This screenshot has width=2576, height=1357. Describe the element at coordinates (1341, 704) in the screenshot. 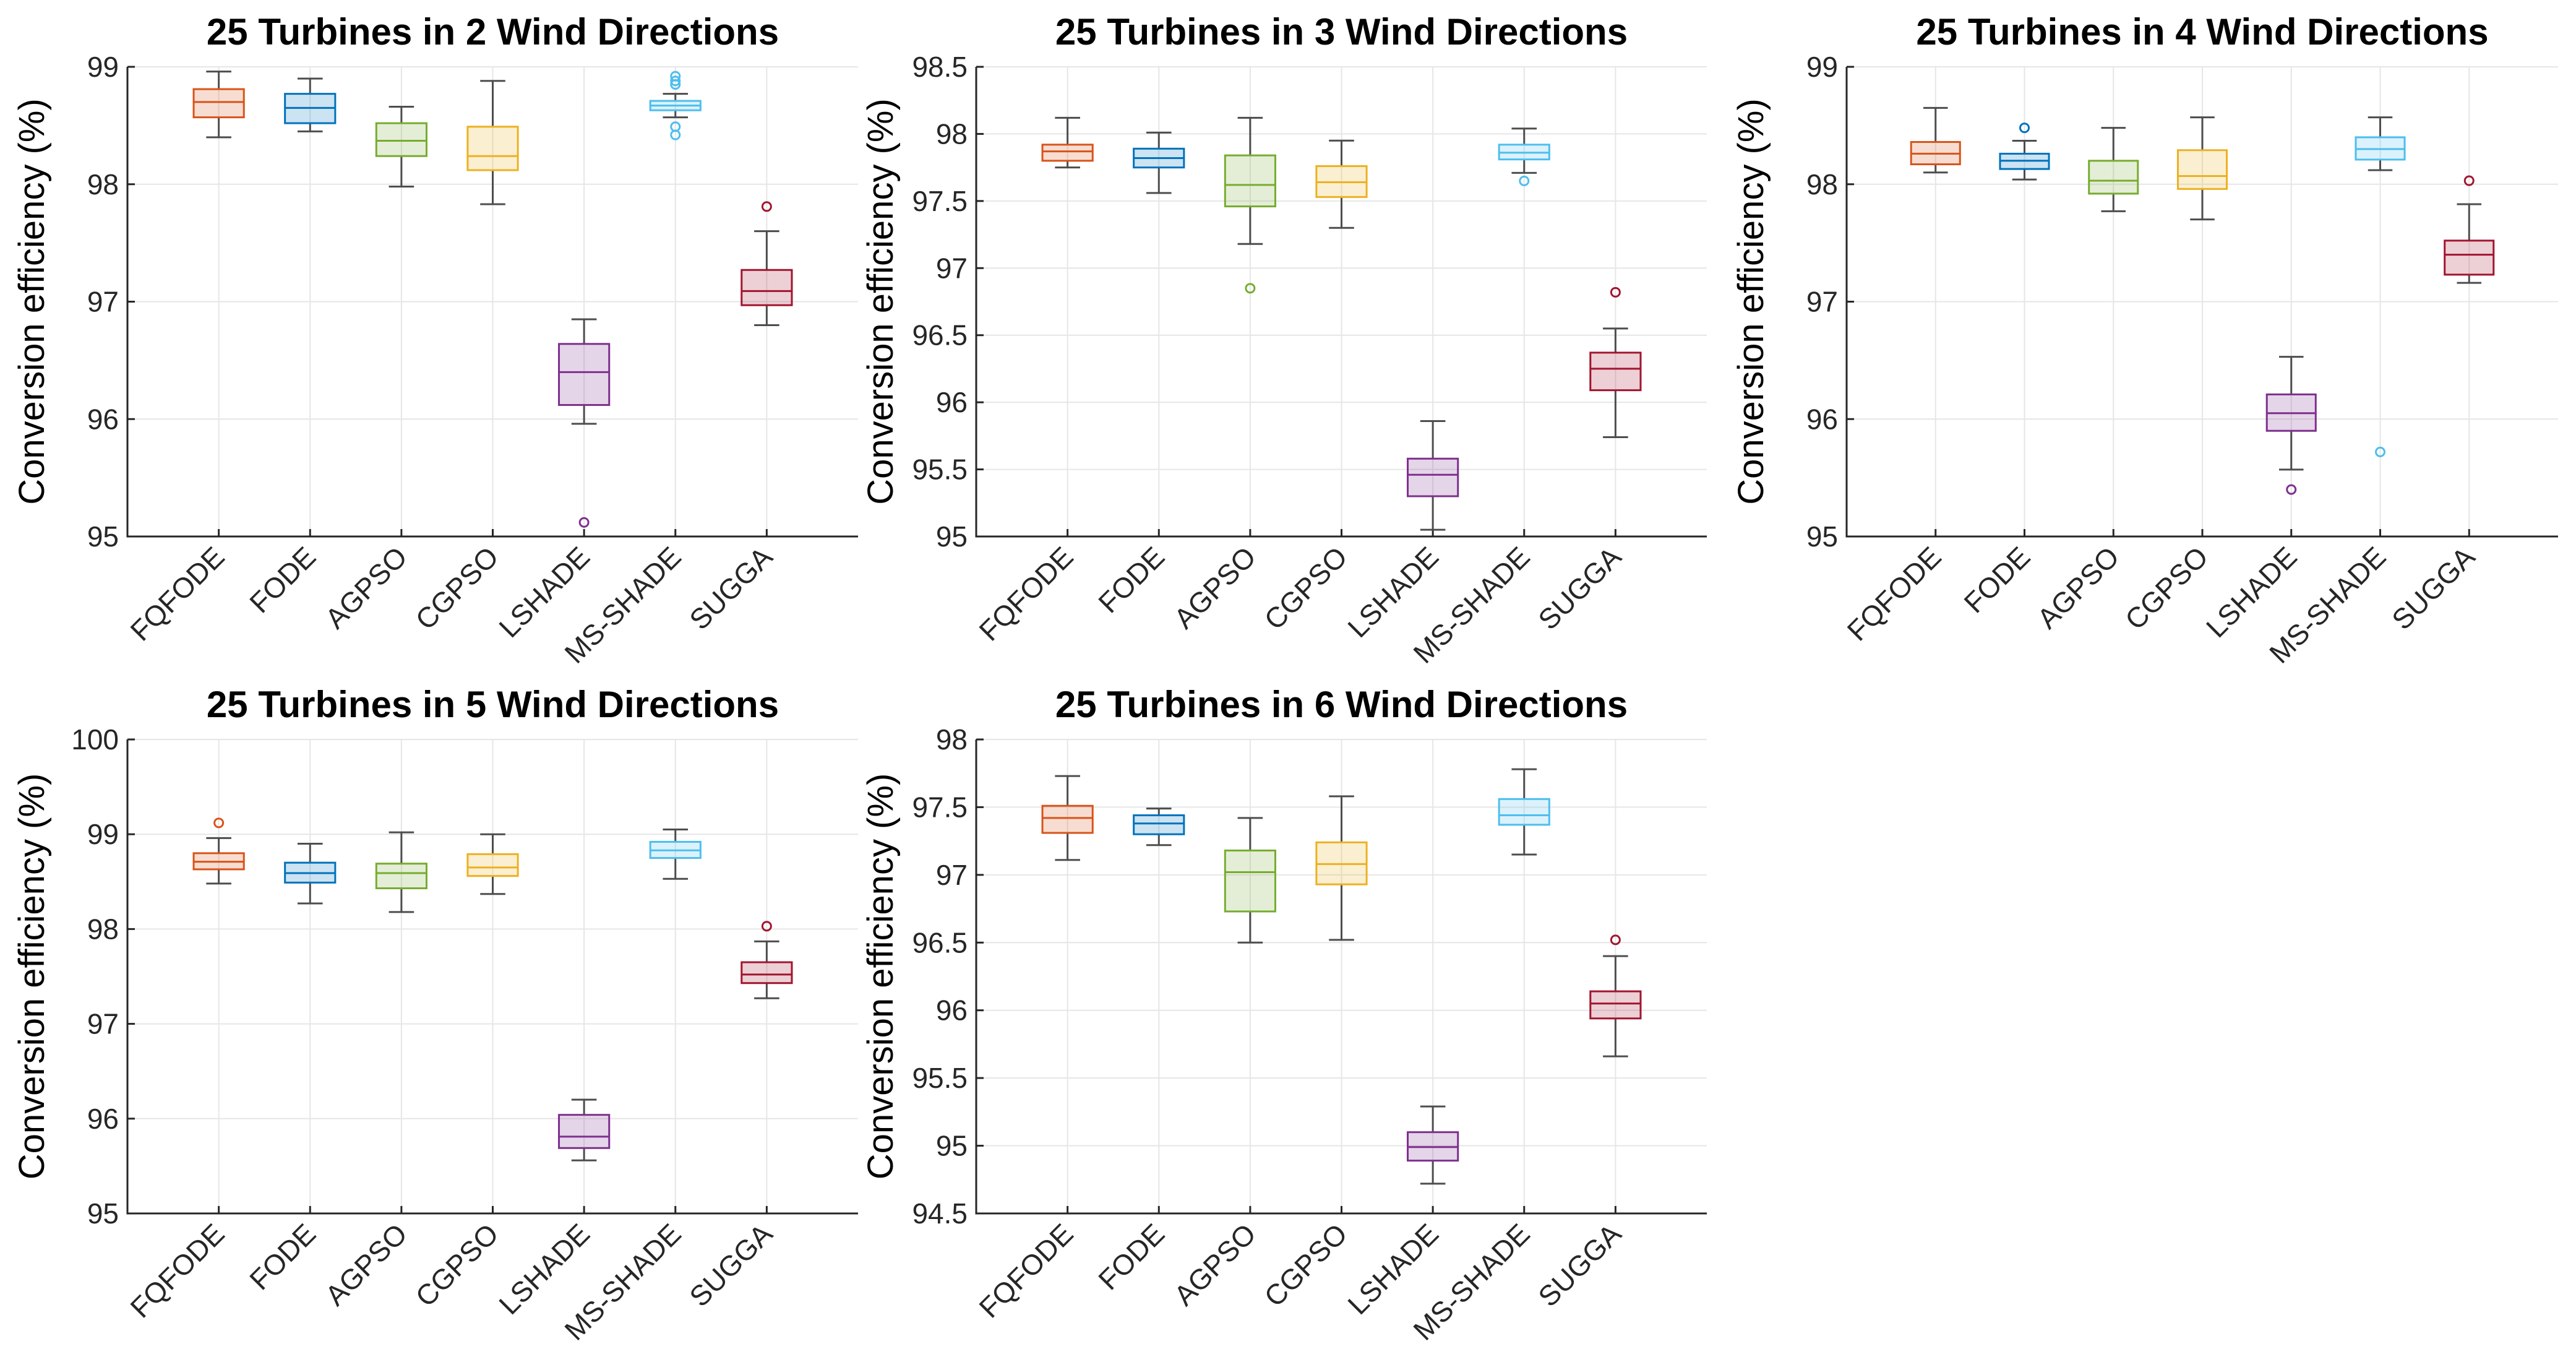

I see `chart-title: 25 Turbines in 6 Wind Directions` at that location.